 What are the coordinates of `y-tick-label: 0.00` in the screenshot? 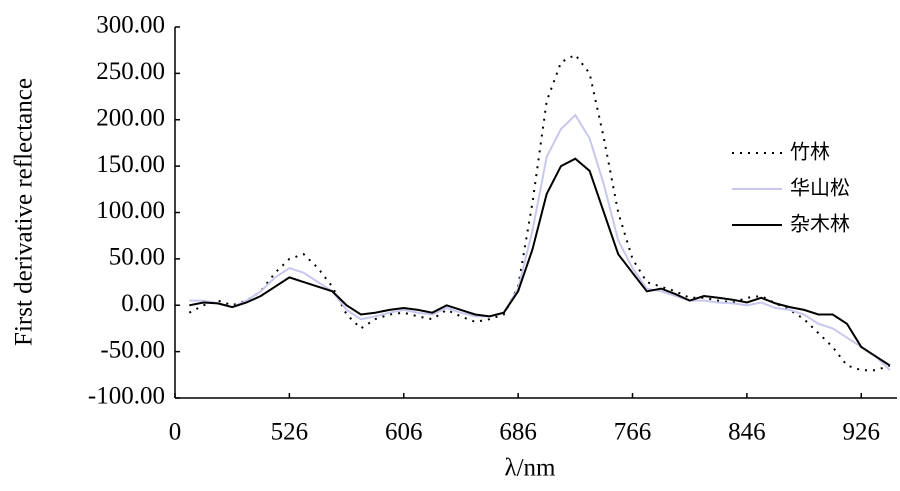 It's located at (143, 303).